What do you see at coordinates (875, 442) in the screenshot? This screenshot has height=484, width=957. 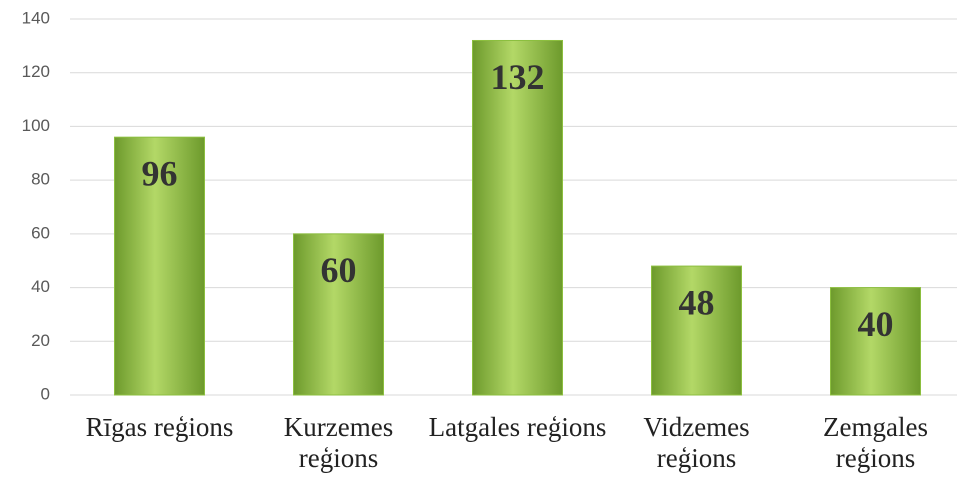 I see `x-tick-label: Zemgales reģions` at bounding box center [875, 442].